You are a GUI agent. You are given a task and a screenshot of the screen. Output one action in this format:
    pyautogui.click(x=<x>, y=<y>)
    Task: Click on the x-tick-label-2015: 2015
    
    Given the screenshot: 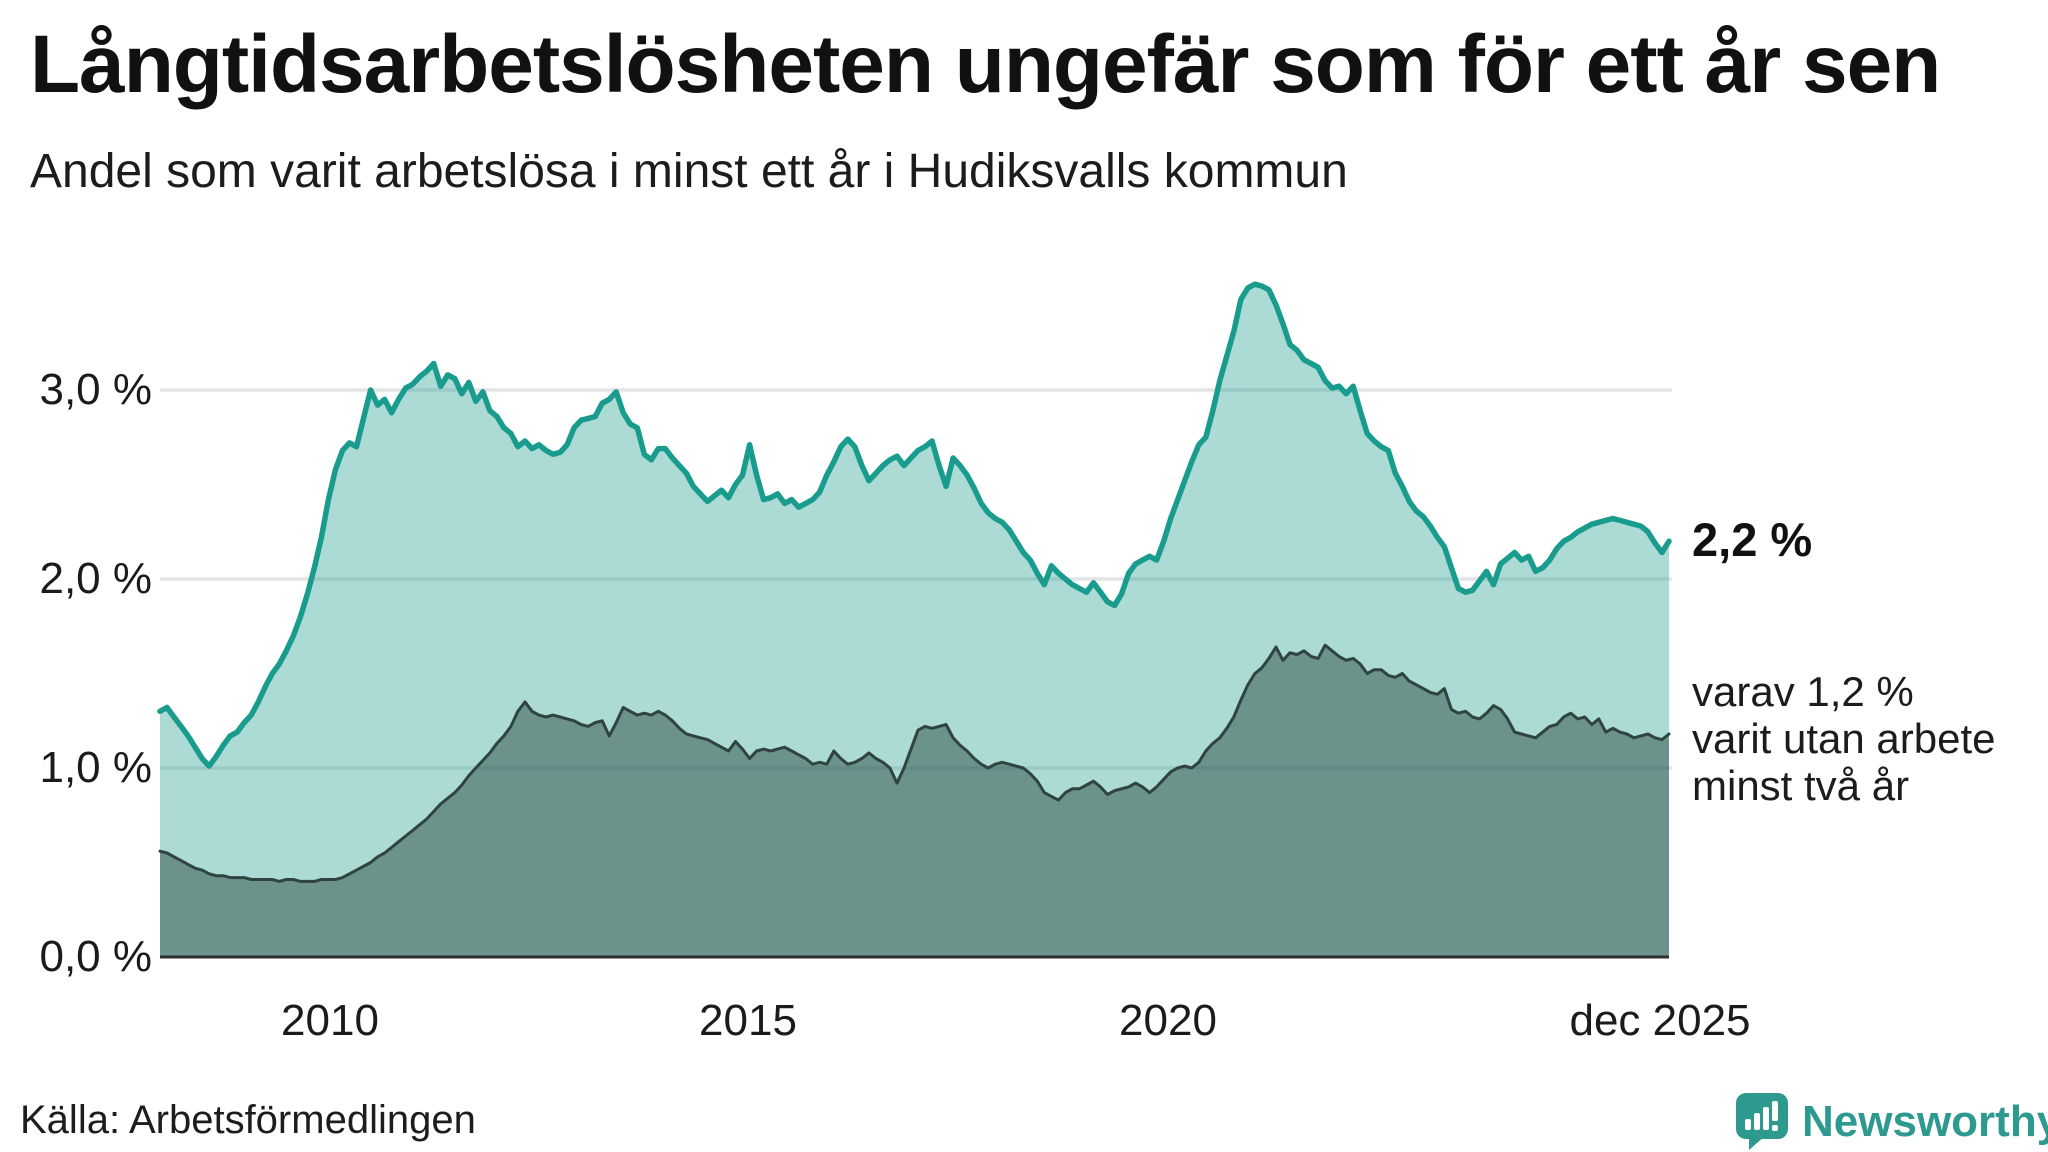 What is the action you would take?
    pyautogui.click(x=748, y=1020)
    